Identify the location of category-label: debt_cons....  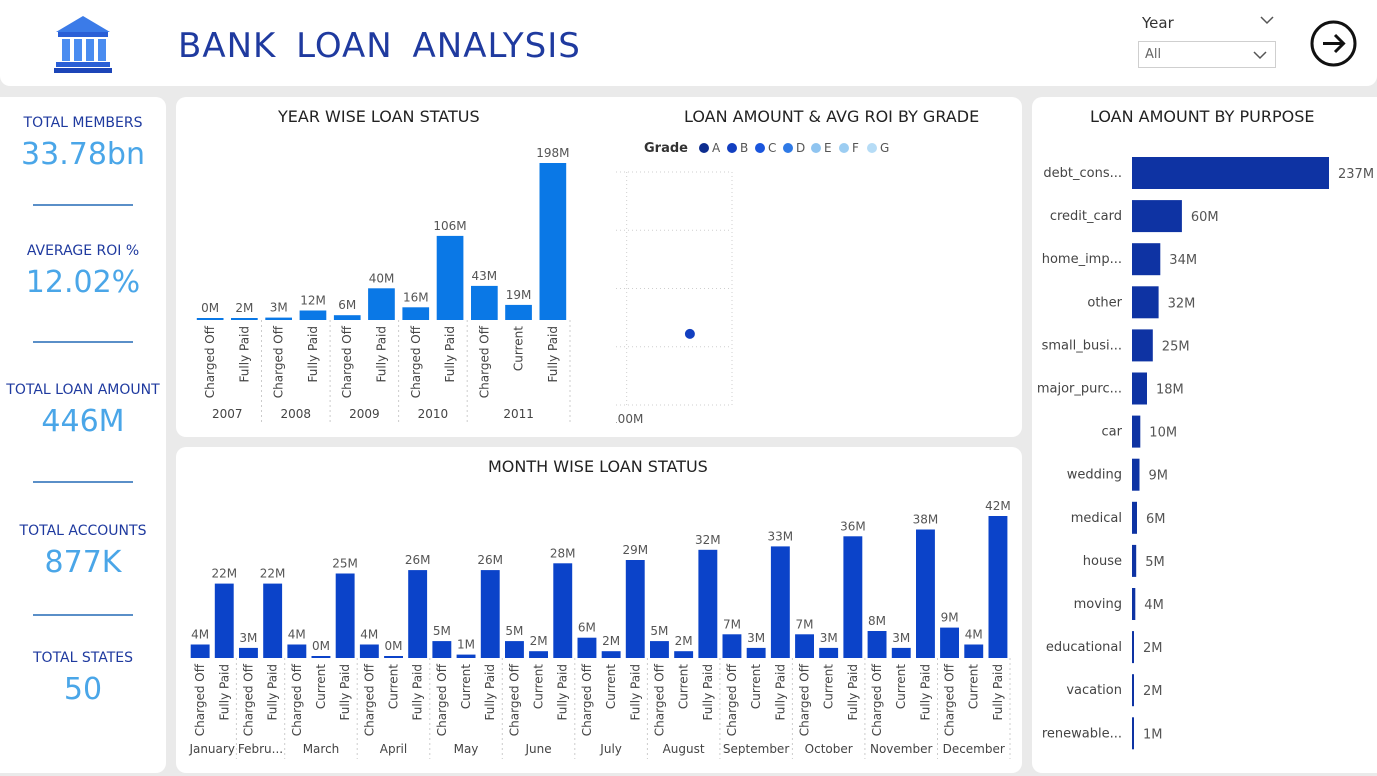
(1082, 173).